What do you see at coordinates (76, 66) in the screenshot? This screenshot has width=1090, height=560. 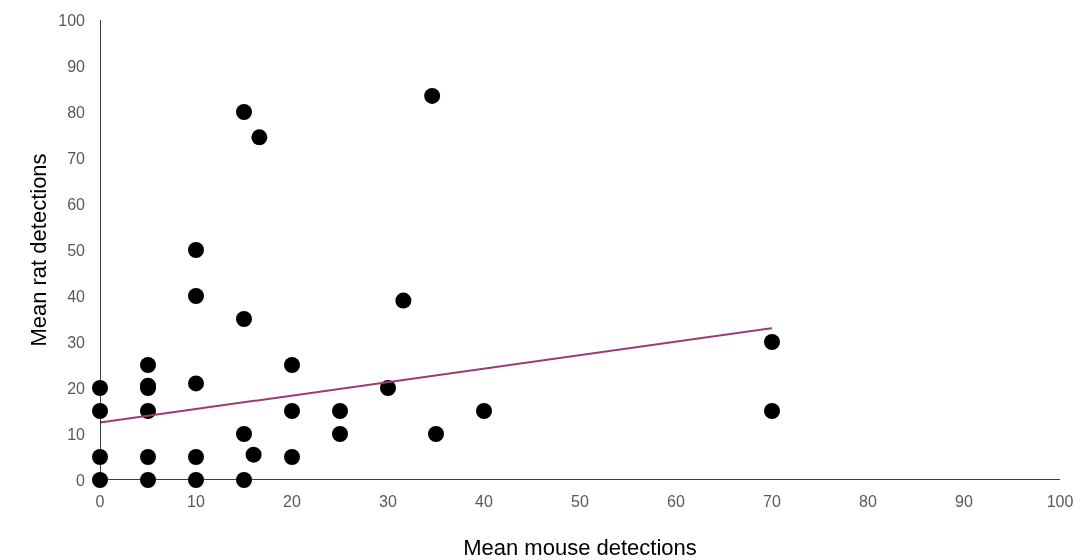 I see `y-tick-label: 90` at bounding box center [76, 66].